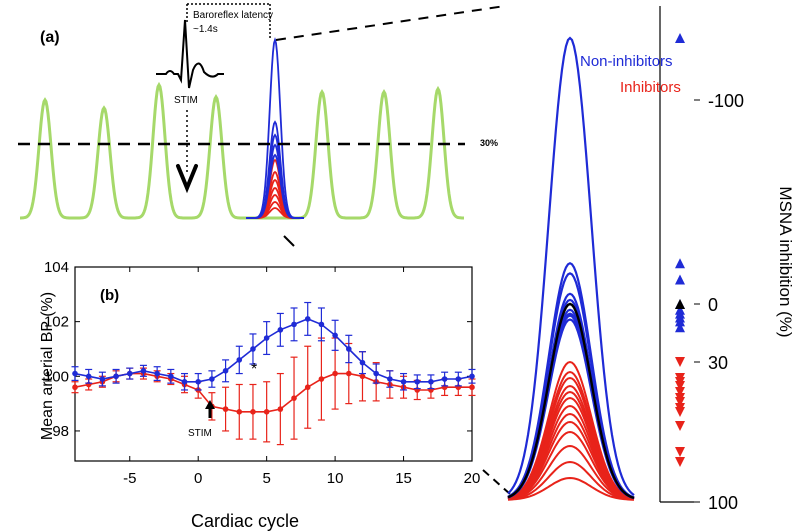 The image size is (800, 532). What do you see at coordinates (254, 369) in the screenshot?
I see `significance-asterisk: *` at bounding box center [254, 369].